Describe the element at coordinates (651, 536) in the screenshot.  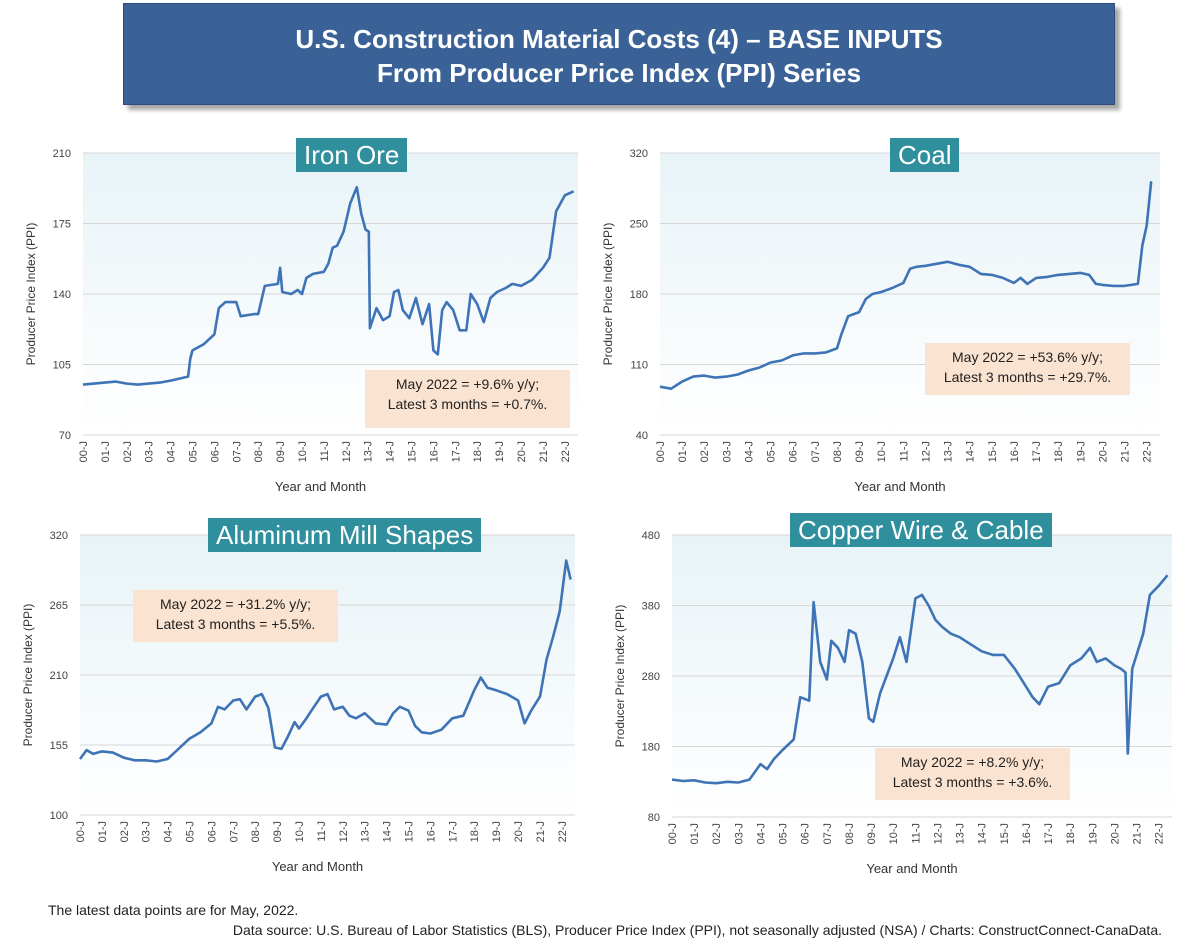
I see `y-tick-label: 480` at that location.